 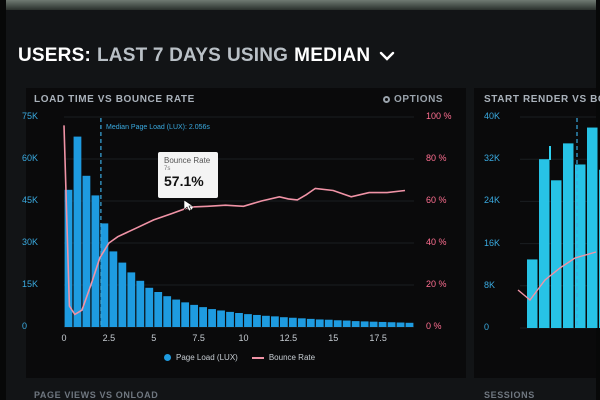 I want to click on title-using: USING, so click(x=257, y=55).